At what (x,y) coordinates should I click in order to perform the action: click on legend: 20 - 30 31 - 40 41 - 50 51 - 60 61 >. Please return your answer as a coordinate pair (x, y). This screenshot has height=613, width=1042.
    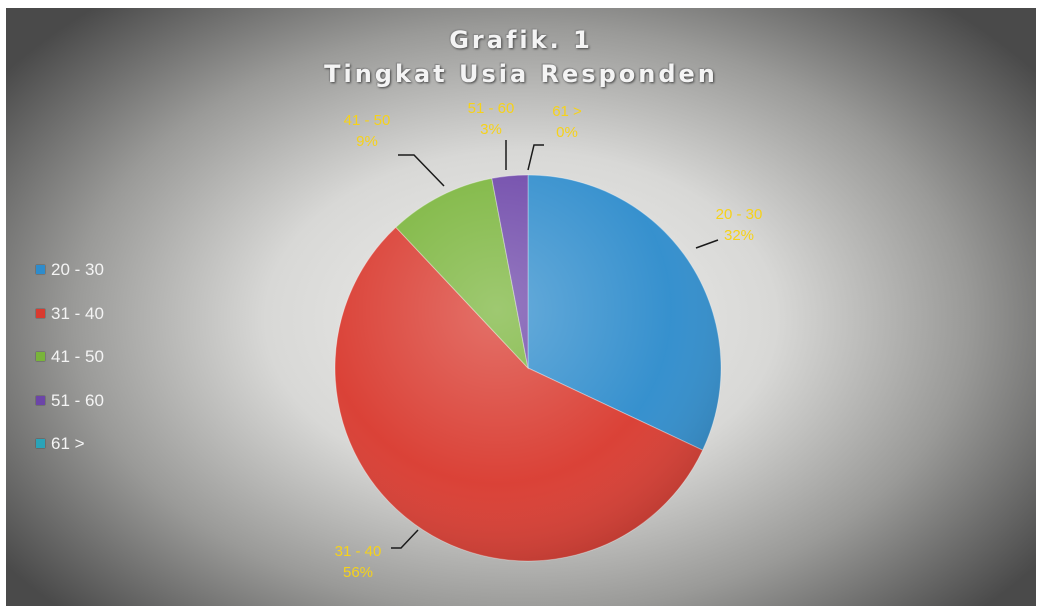
    Looking at the image, I should click on (70, 369).